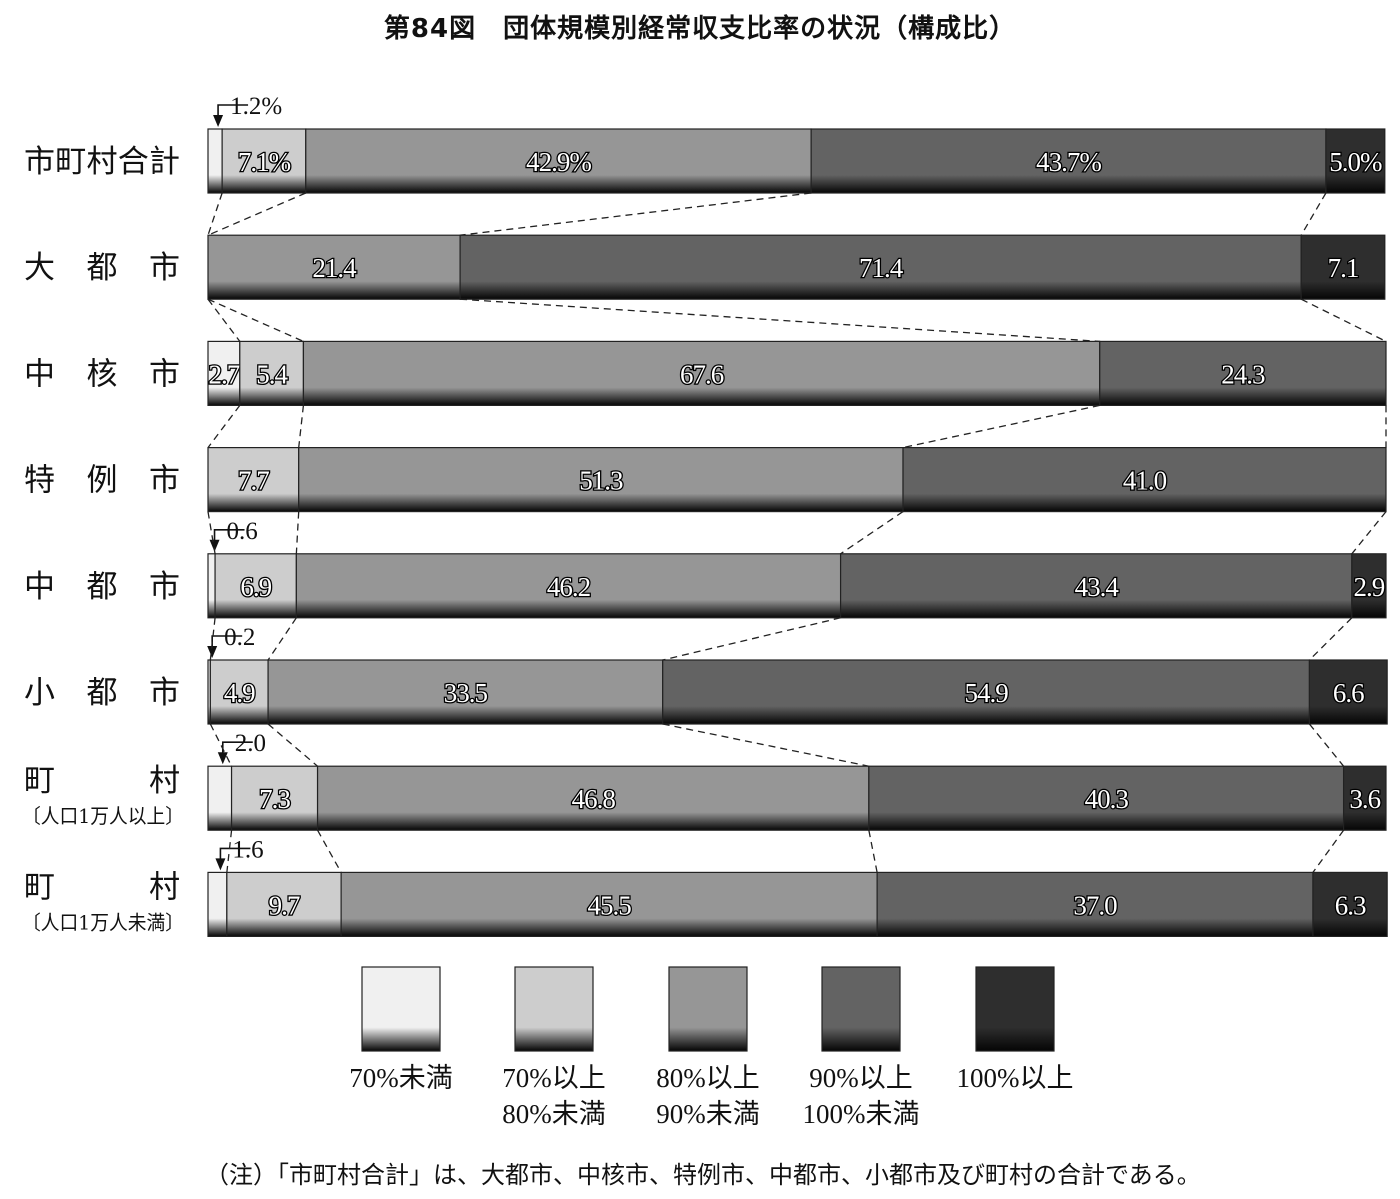 This screenshot has height=1199, width=1400. I want to click on data-label: 7.1, so click(1343, 268).